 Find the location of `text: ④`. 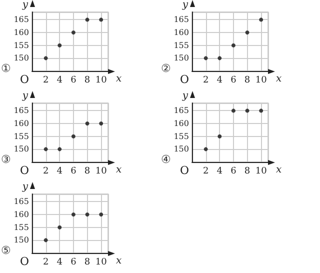

text: ④ is located at coordinates (166, 159).